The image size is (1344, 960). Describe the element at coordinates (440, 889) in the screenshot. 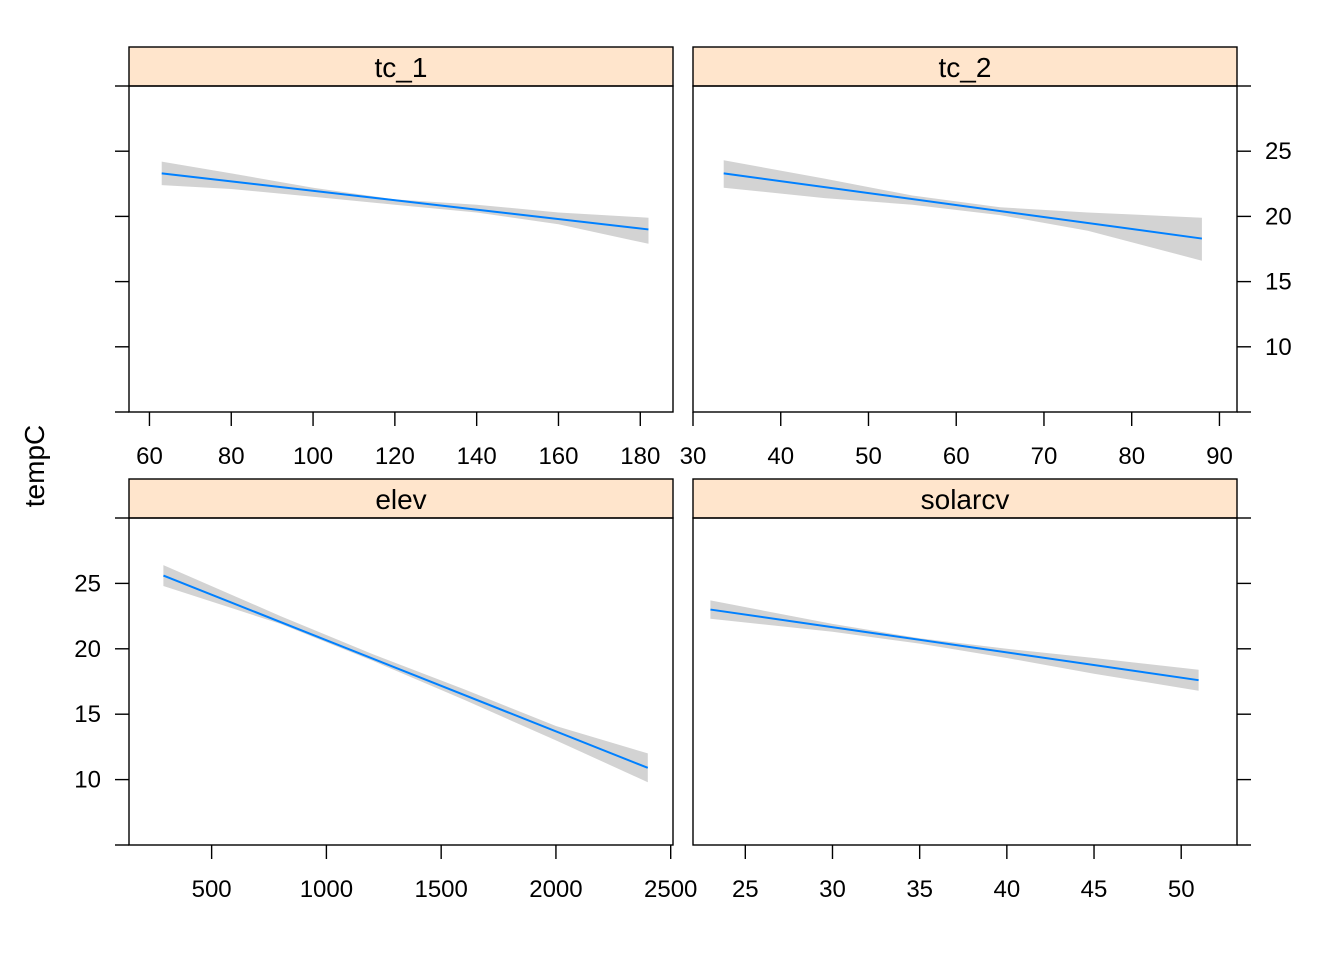

I see `x-tick-label: 1500` at that location.